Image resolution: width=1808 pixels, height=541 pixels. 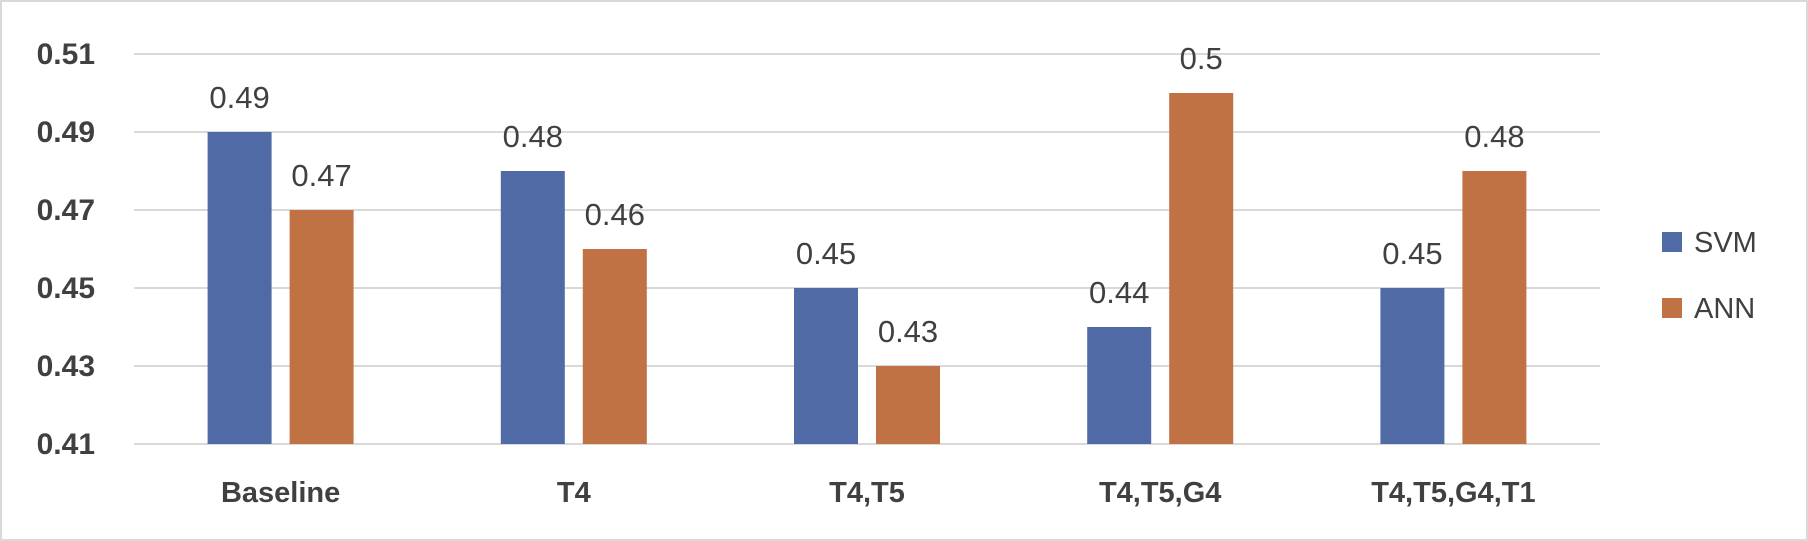 I want to click on x-tick-label: Baseline, so click(x=280, y=493).